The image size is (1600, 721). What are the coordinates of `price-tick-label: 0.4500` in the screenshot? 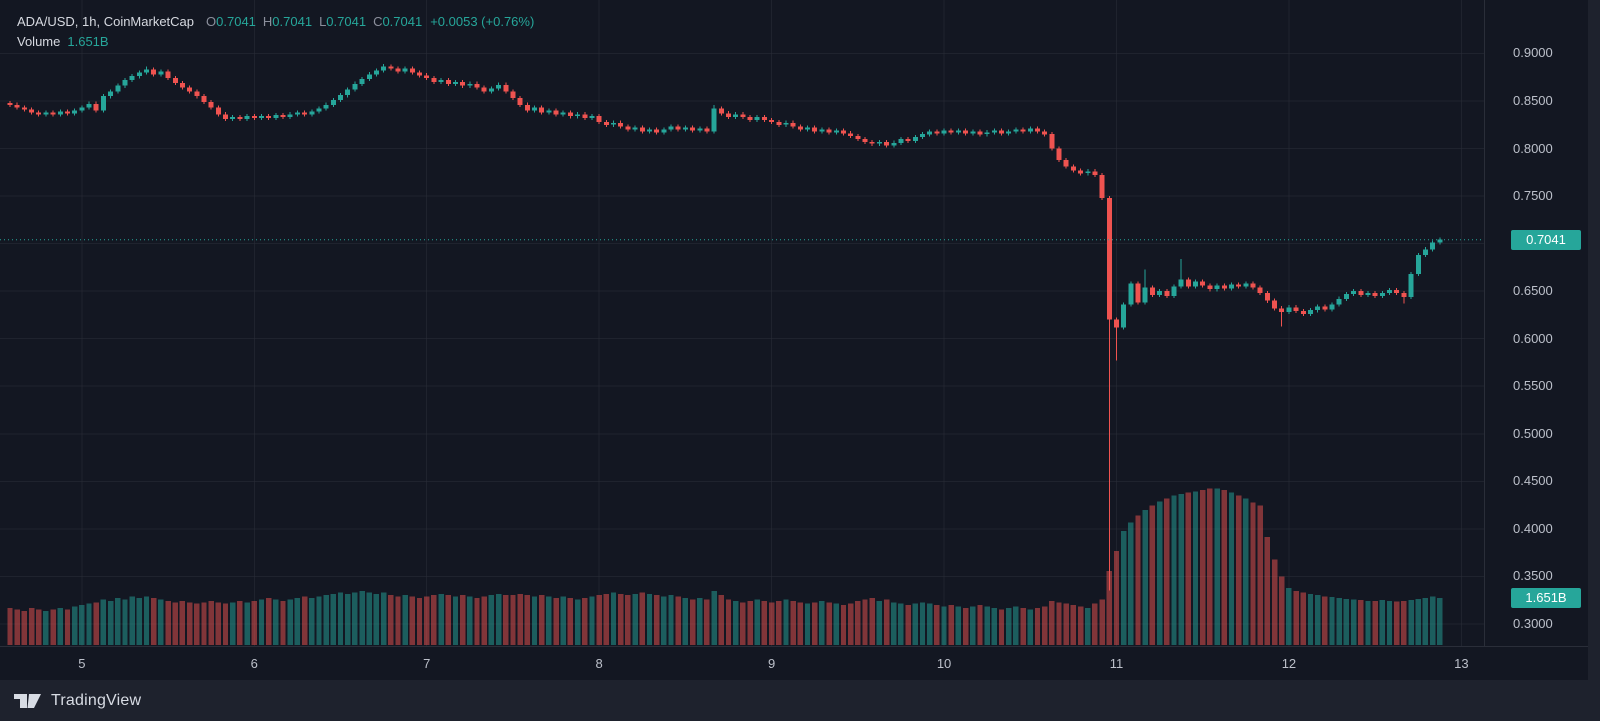 It's located at (1533, 481).